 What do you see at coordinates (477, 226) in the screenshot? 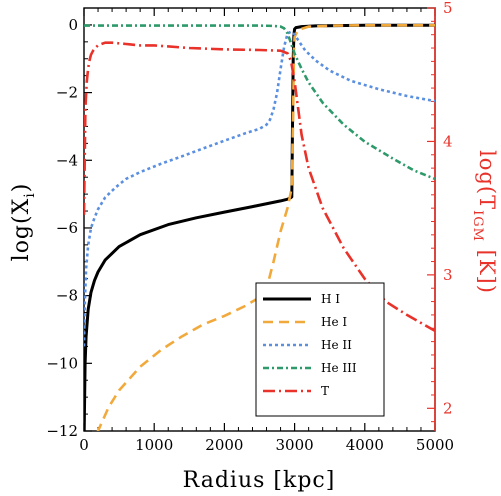
I see `y2-axis-title-sub: IGM` at bounding box center [477, 226].